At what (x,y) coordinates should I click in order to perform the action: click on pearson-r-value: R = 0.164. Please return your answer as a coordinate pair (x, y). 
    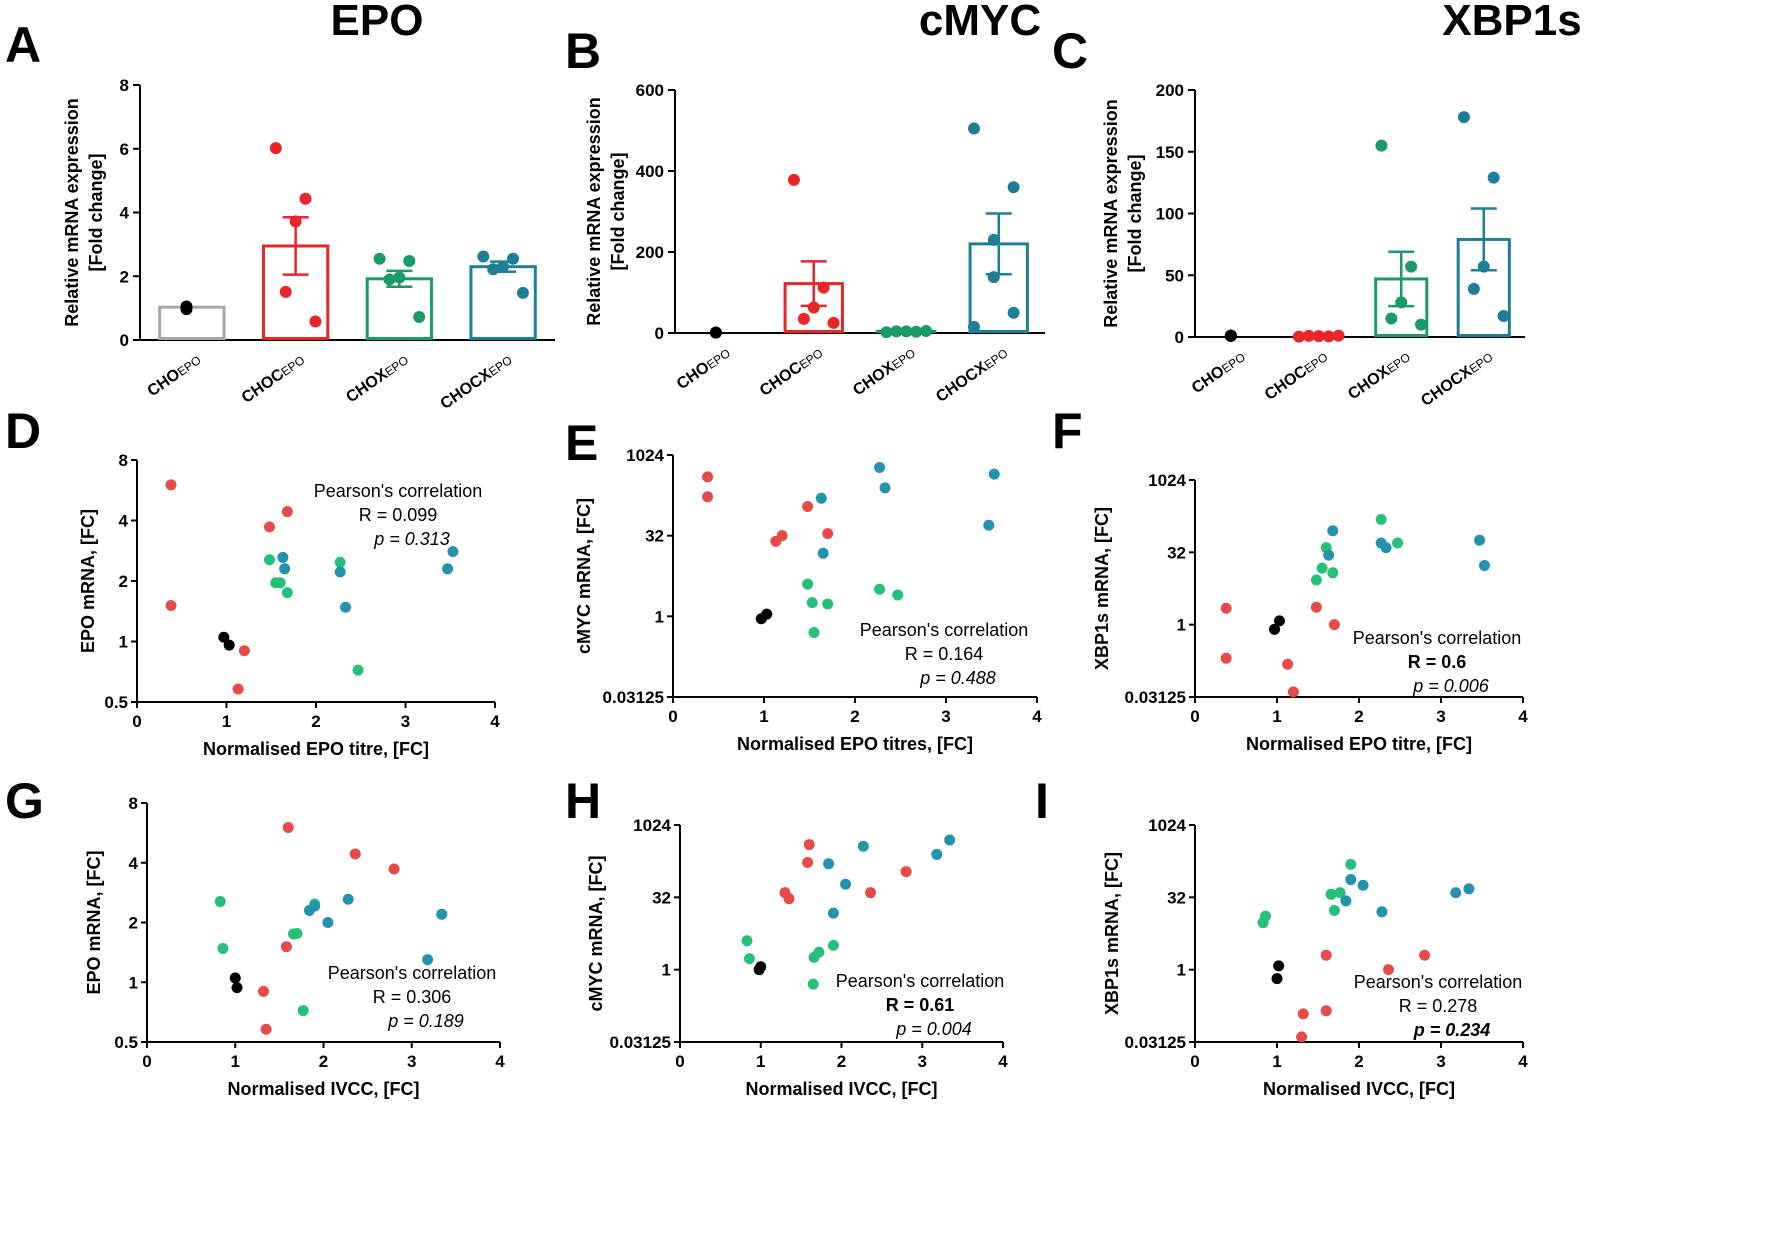
    Looking at the image, I should click on (944, 654).